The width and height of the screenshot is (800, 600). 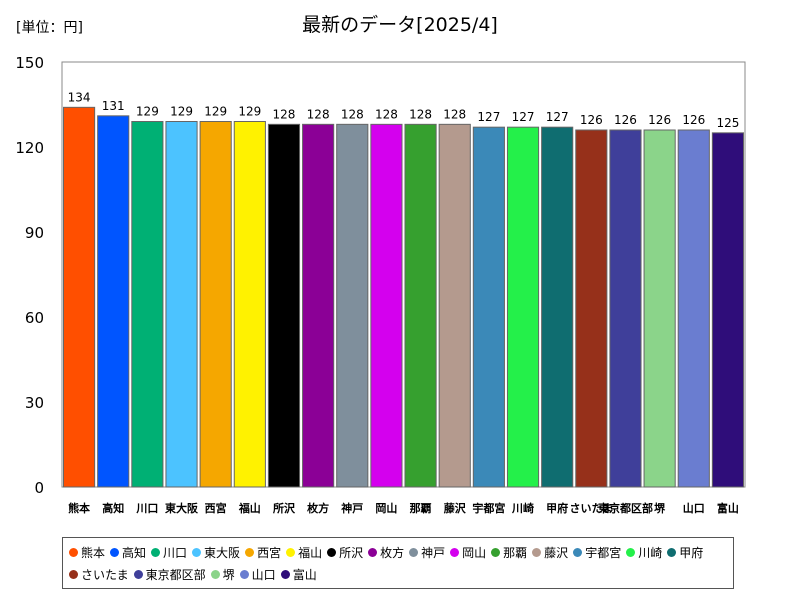 What do you see at coordinates (427, 552) in the screenshot?
I see `legend-item: 神戸` at bounding box center [427, 552].